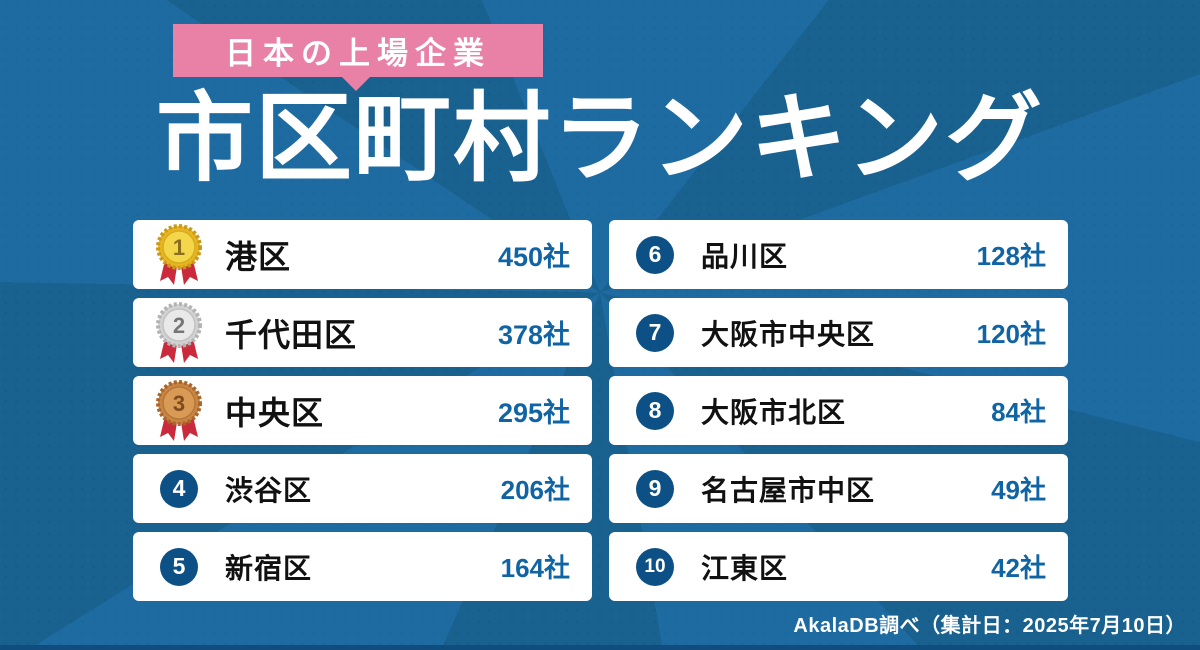  What do you see at coordinates (774, 412) in the screenshot?
I see `area-name: 大阪市北区` at bounding box center [774, 412].